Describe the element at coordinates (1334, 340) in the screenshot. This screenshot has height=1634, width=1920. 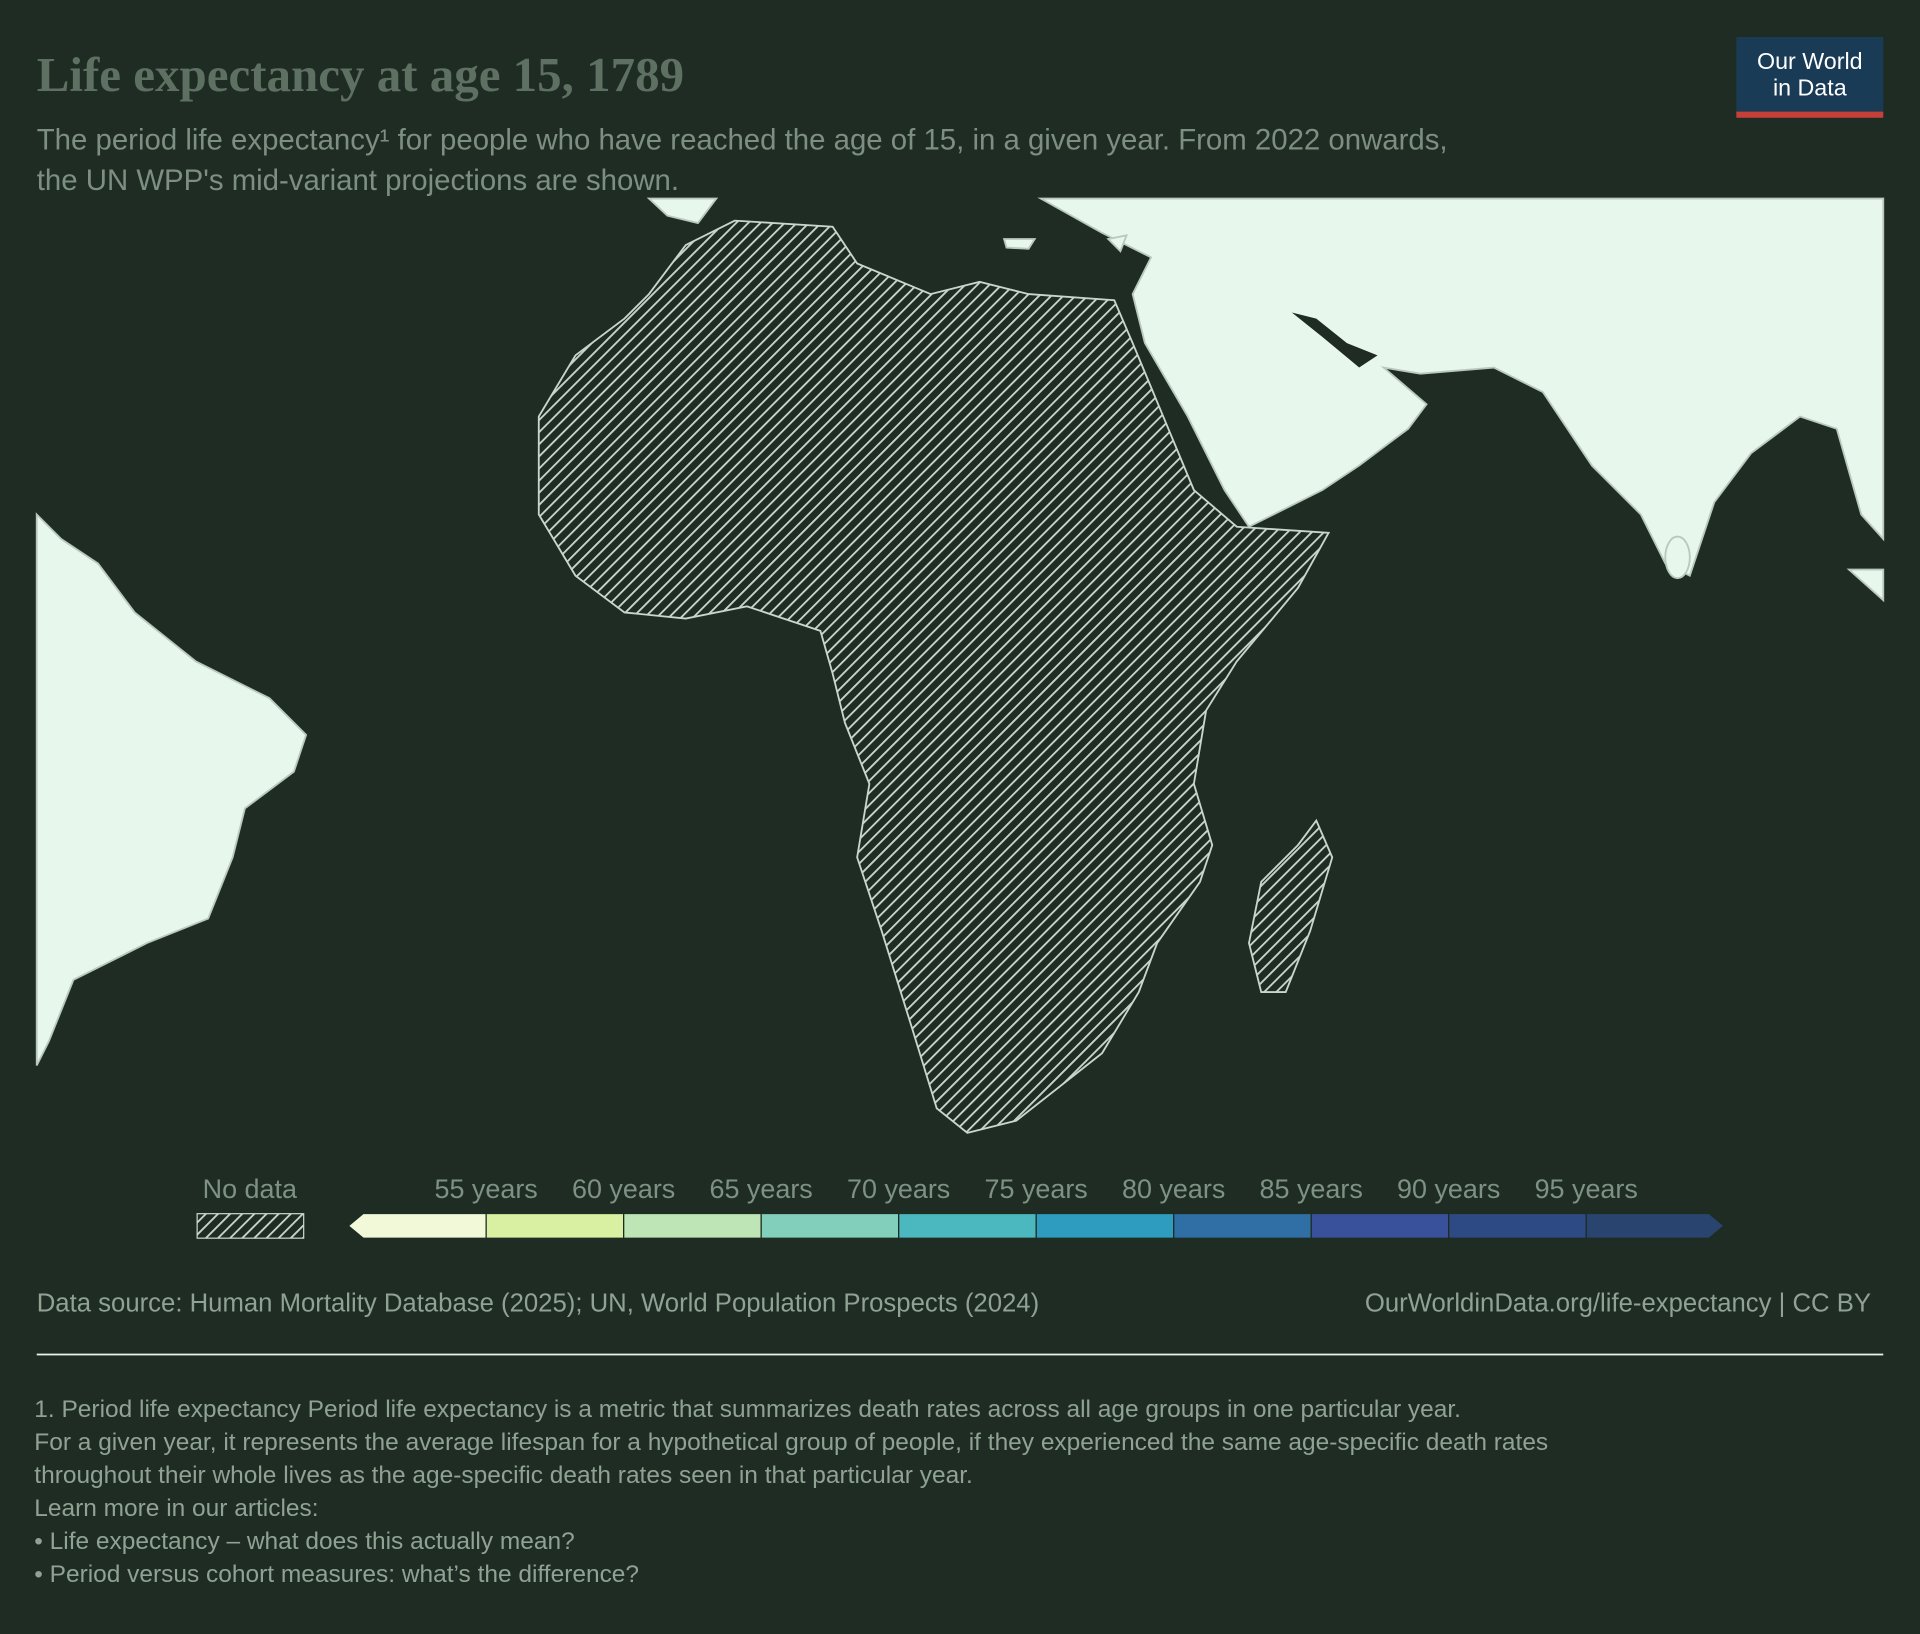
I see `gulf` at that location.